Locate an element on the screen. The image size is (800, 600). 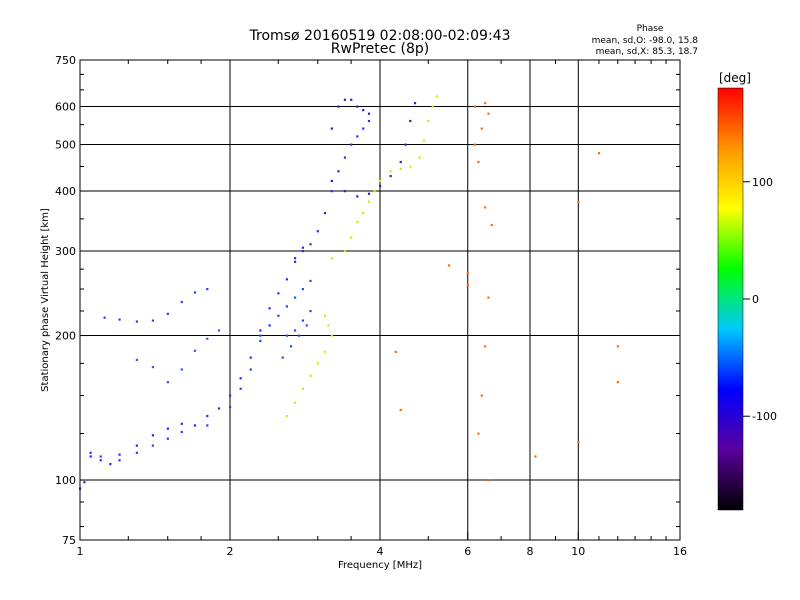
y-tick-label: 750 is located at coordinates (65, 60).